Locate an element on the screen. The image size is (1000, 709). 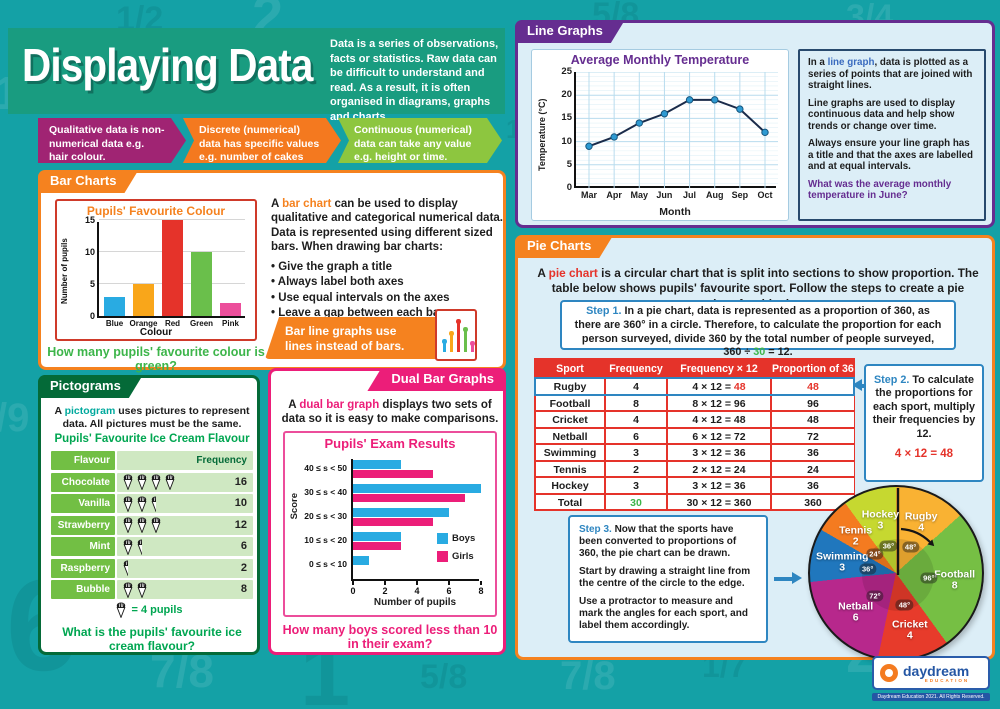
qualitative-text: is non-numerical data e.g. hair colour. is located at coordinates (107, 144).